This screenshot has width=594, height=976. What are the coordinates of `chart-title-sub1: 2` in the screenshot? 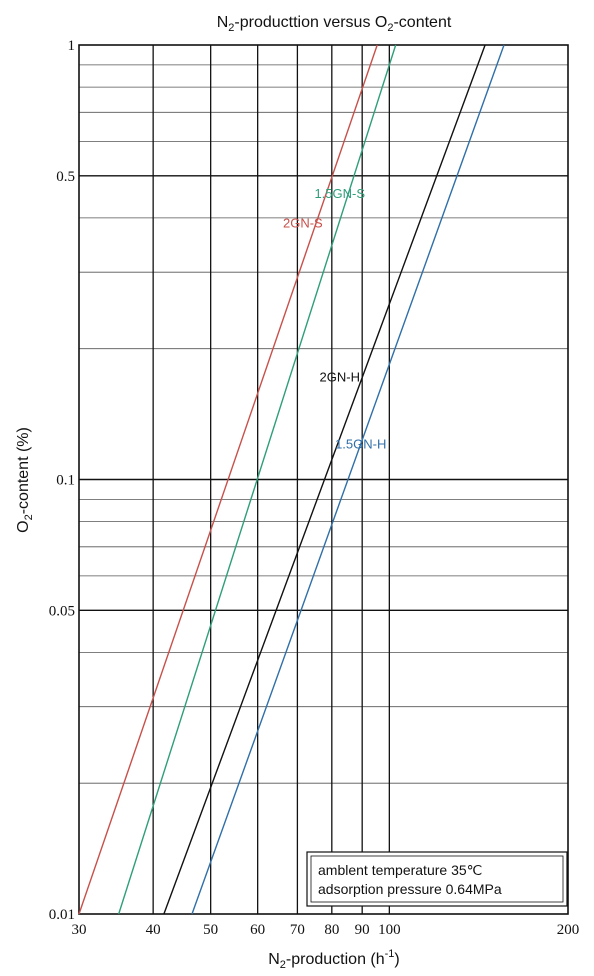 It's located at (231, 28).